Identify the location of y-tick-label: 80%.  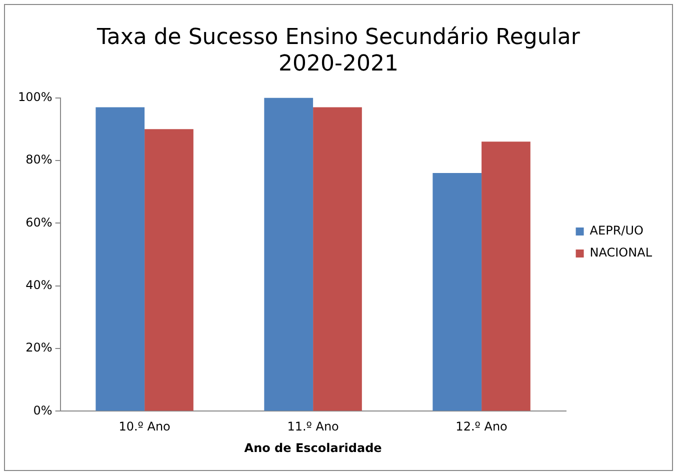
(39, 159).